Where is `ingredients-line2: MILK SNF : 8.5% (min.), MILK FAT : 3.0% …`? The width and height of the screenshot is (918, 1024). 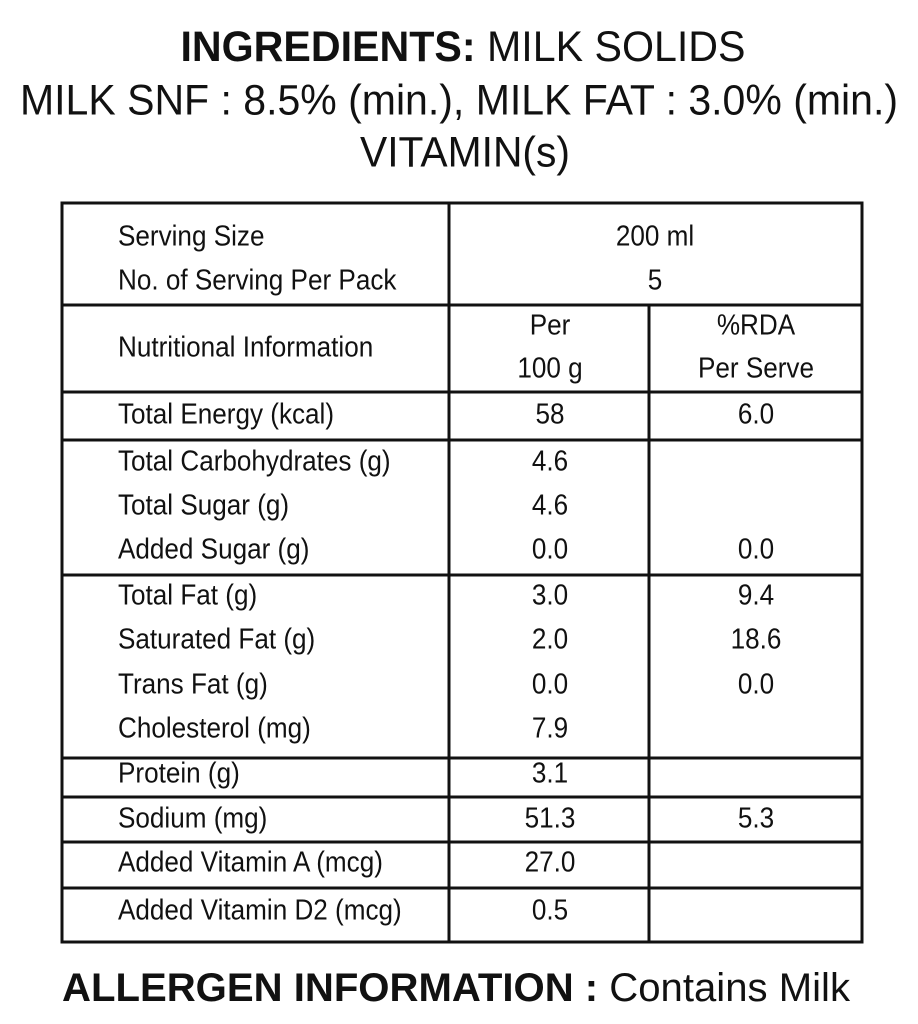 ingredients-line2: MILK SNF : 8.5% (min.), MILK FAT : 3.0% … is located at coordinates (459, 100).